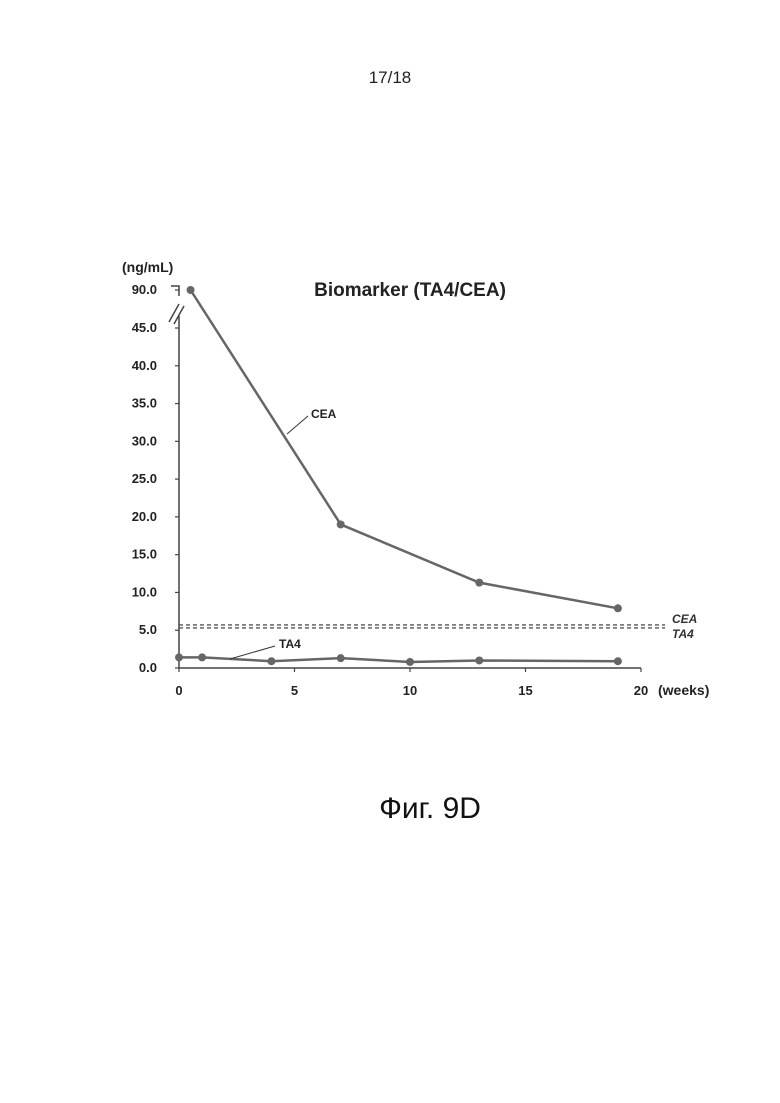 This screenshot has height=1103, width=780. What do you see at coordinates (144, 478) in the screenshot?
I see `y-tick-label: 25.0` at bounding box center [144, 478].